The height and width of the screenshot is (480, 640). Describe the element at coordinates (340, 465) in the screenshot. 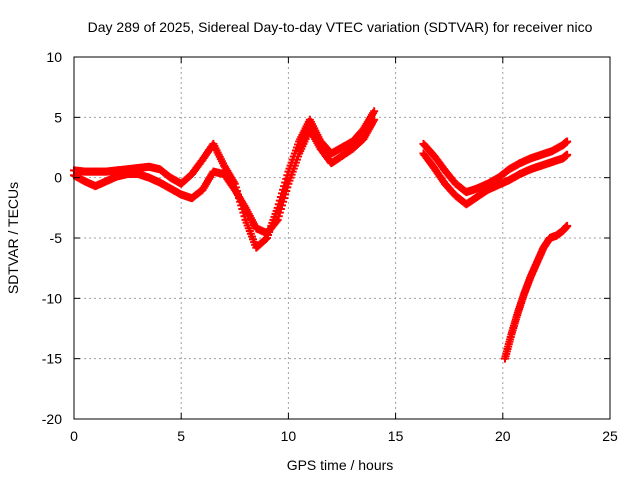

I see `x-axis-label: GPS time / hours` at that location.